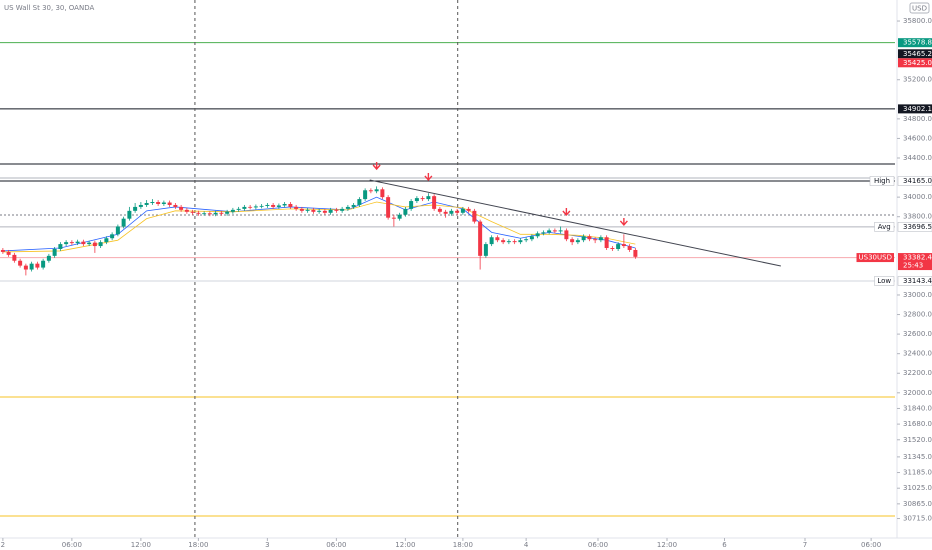 The width and height of the screenshot is (932, 550). I want to click on moving-average, so click(319, 227).